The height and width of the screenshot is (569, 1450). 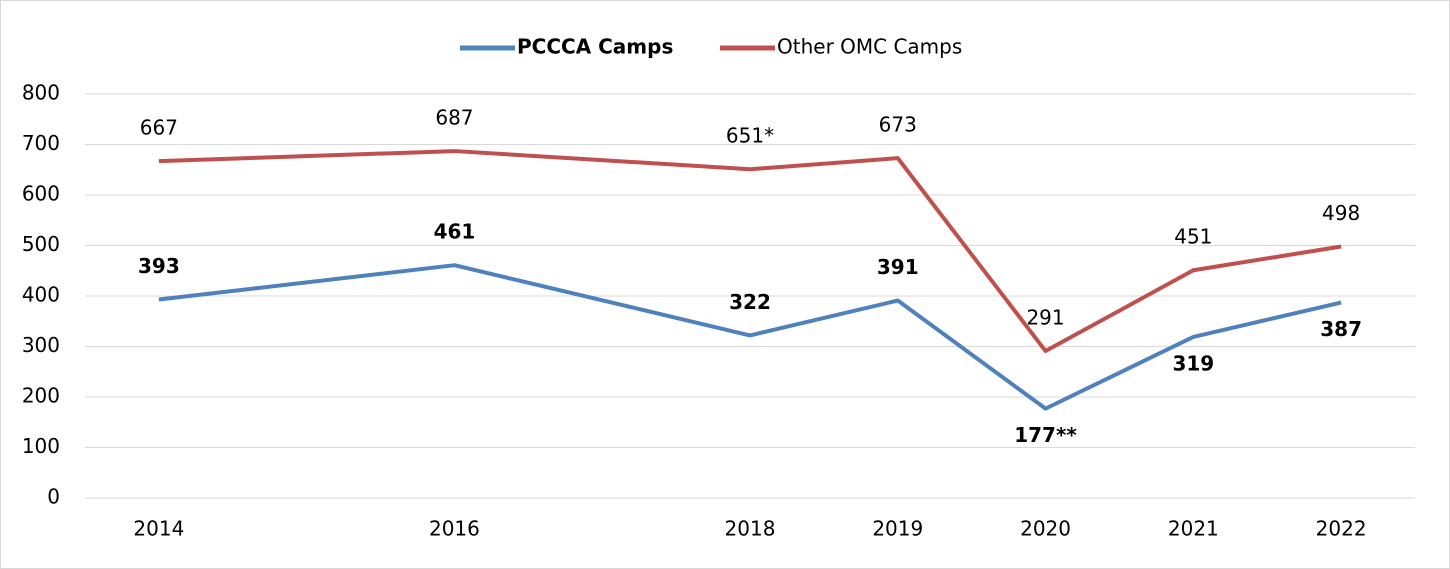 What do you see at coordinates (1045, 529) in the screenshot?
I see `x-tick-label: 2020` at bounding box center [1045, 529].